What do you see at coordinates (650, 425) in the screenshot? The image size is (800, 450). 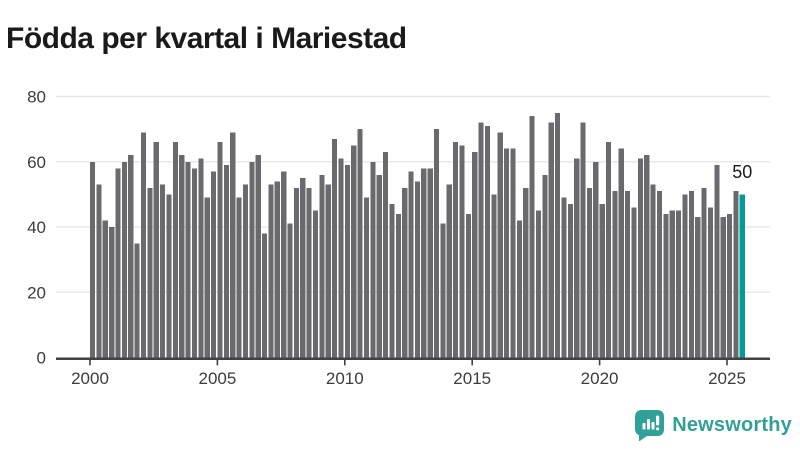 I see `newsworthy-icon` at bounding box center [650, 425].